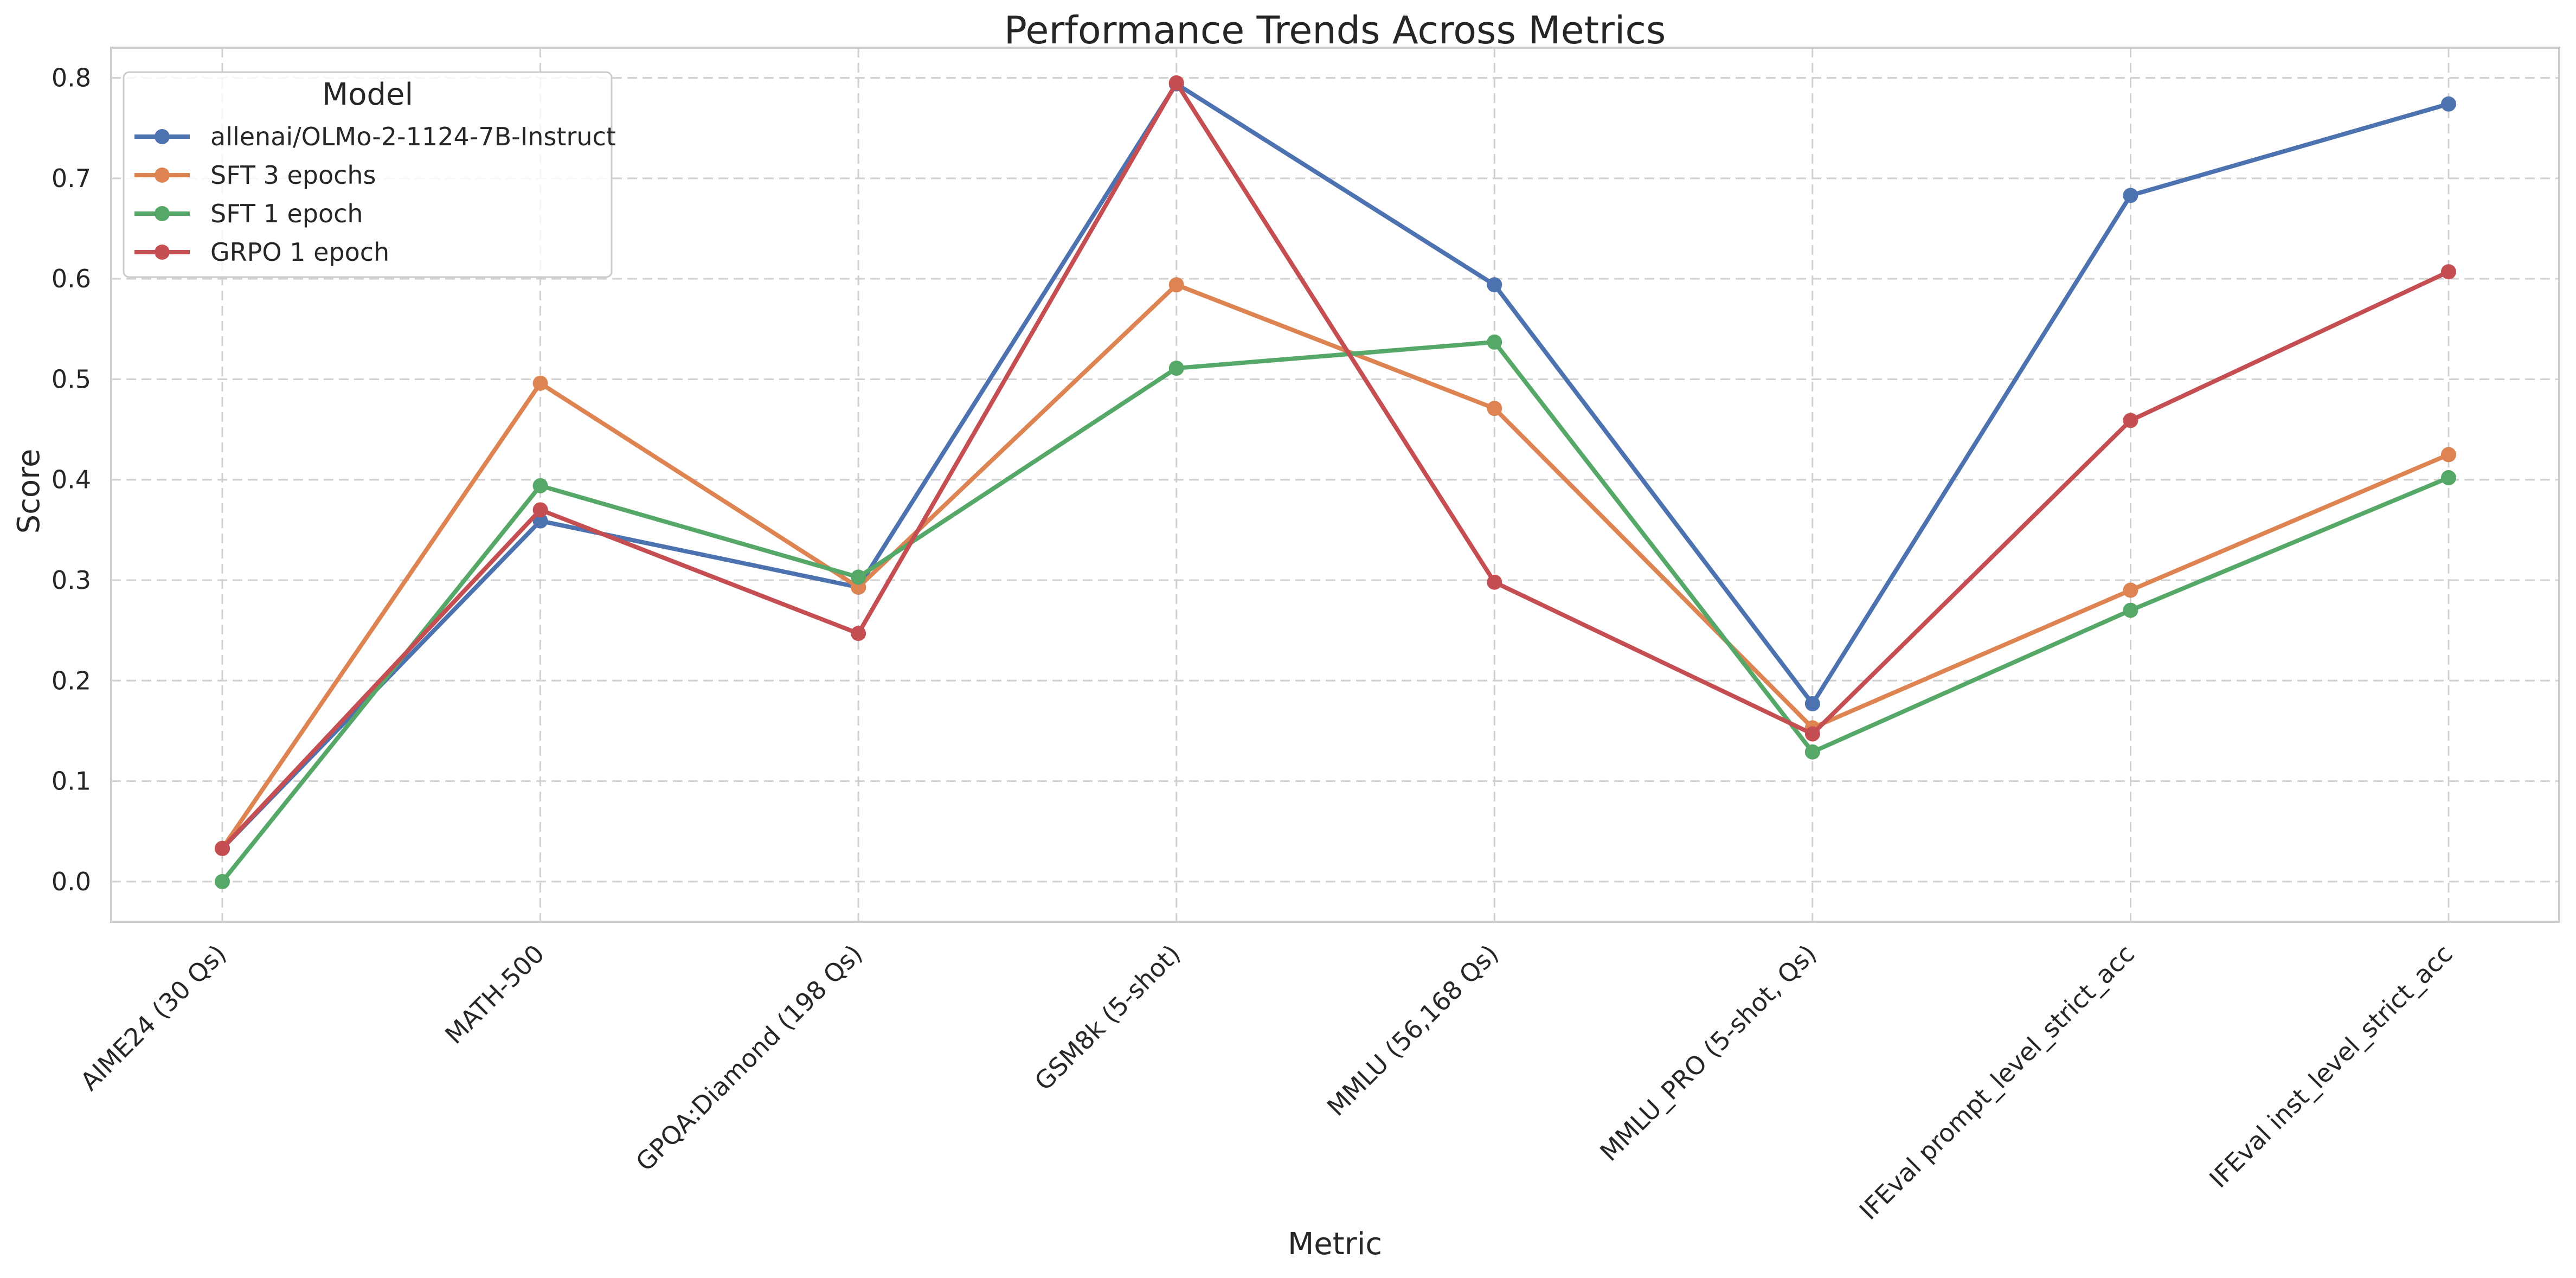 The height and width of the screenshot is (1278, 2576). I want to click on y-tick-label: 0.2, so click(71, 681).